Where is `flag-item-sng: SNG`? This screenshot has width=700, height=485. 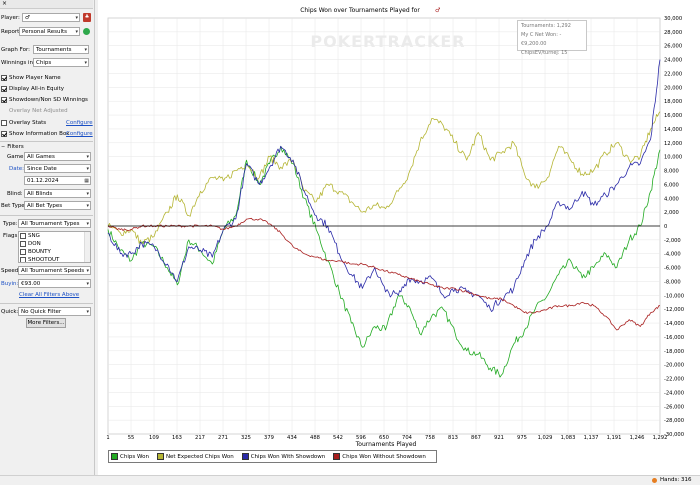
flag-item-sng: SNG is located at coordinates (54, 236).